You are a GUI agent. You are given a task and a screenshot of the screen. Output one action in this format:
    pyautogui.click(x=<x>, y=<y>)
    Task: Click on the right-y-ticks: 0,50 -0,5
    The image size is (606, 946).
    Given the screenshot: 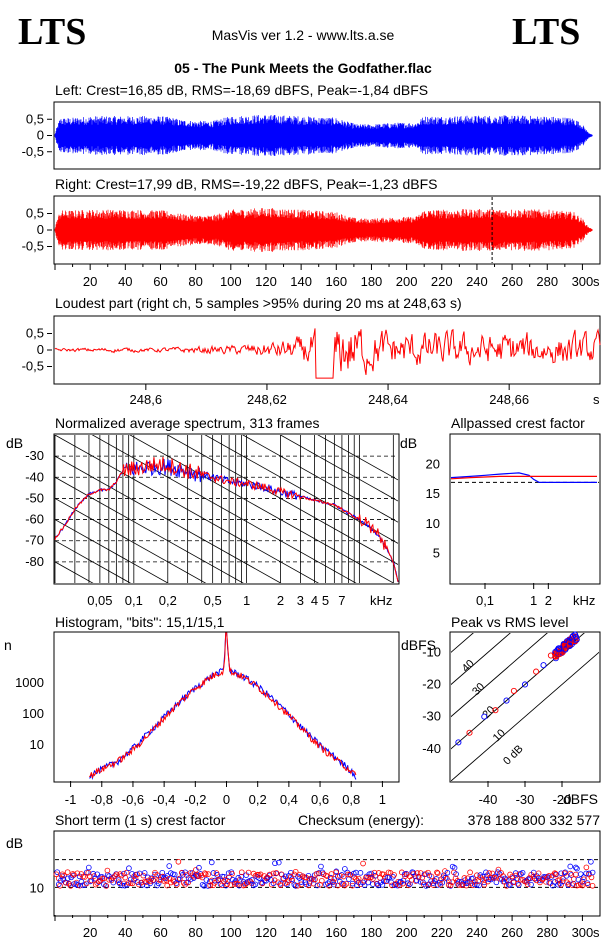 What is the action you would take?
    pyautogui.click(x=37, y=230)
    